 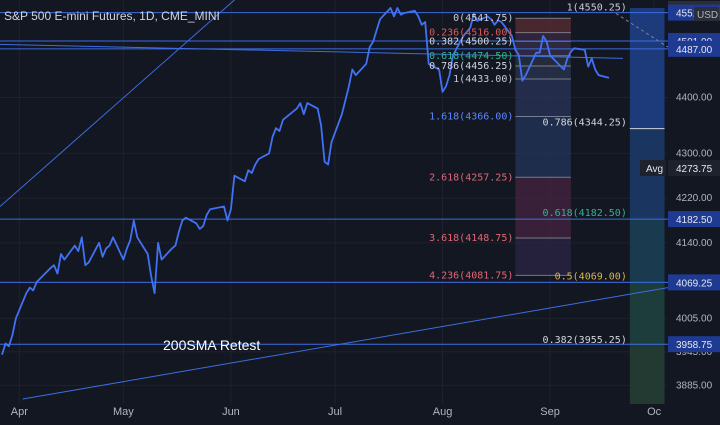 What do you see at coordinates (231, 412) in the screenshot?
I see `x-tick-label: Jun` at bounding box center [231, 412].